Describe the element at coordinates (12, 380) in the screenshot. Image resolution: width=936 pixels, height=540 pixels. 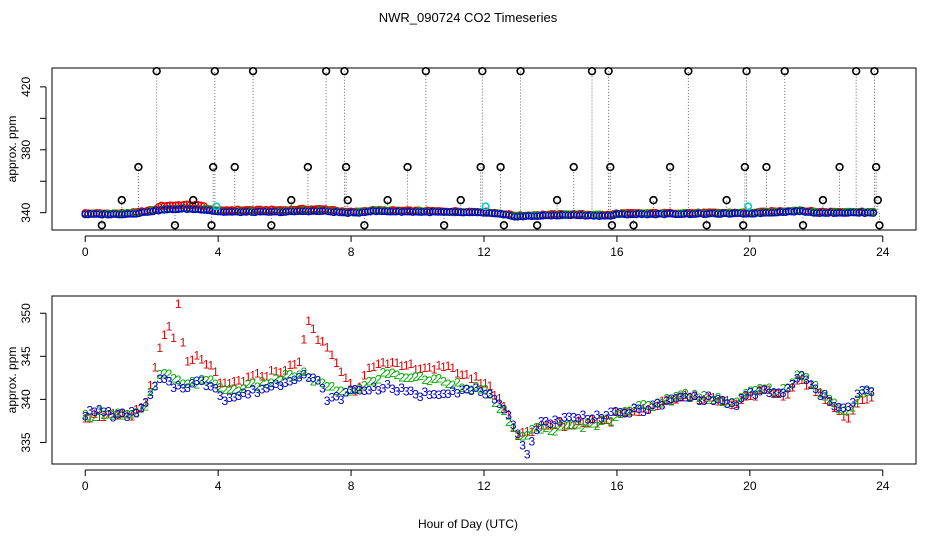
I see `bottom-y-axis-label: approx. ppm` at that location.